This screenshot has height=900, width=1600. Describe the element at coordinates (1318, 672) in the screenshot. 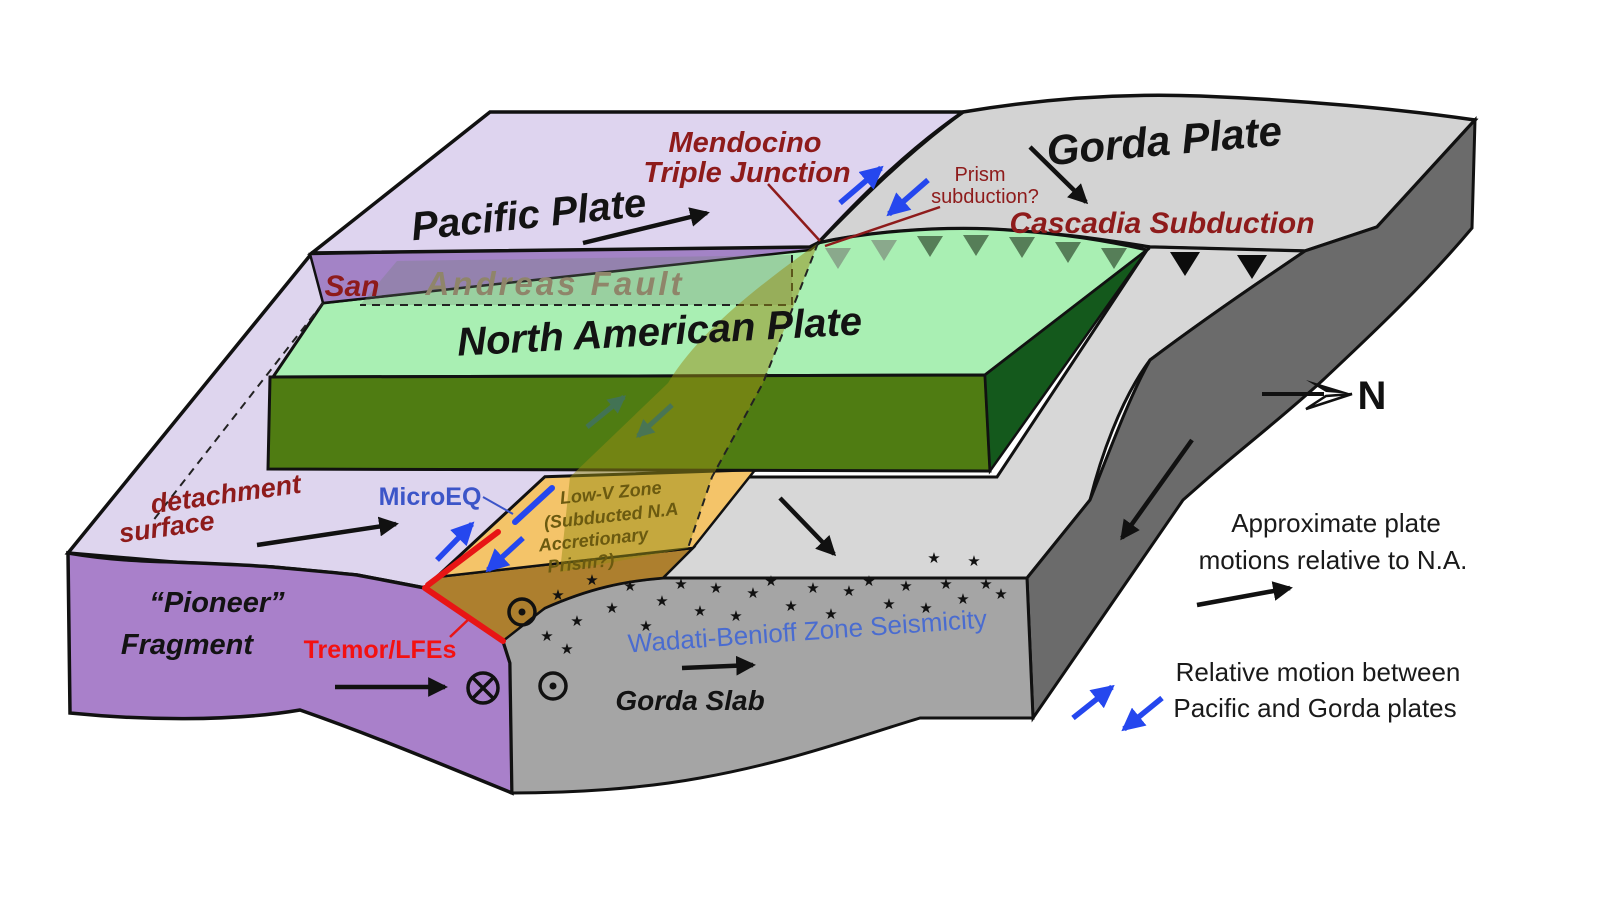

I see `relative-motion-label-line1: Relative motion between` at that location.